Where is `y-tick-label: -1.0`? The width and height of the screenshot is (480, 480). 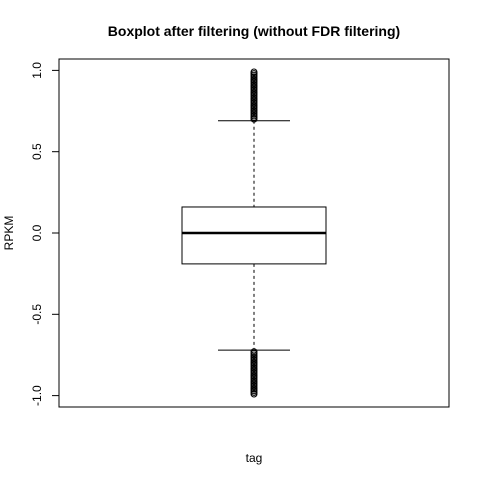
y-tick-label: -1.0 is located at coordinates (37, 395).